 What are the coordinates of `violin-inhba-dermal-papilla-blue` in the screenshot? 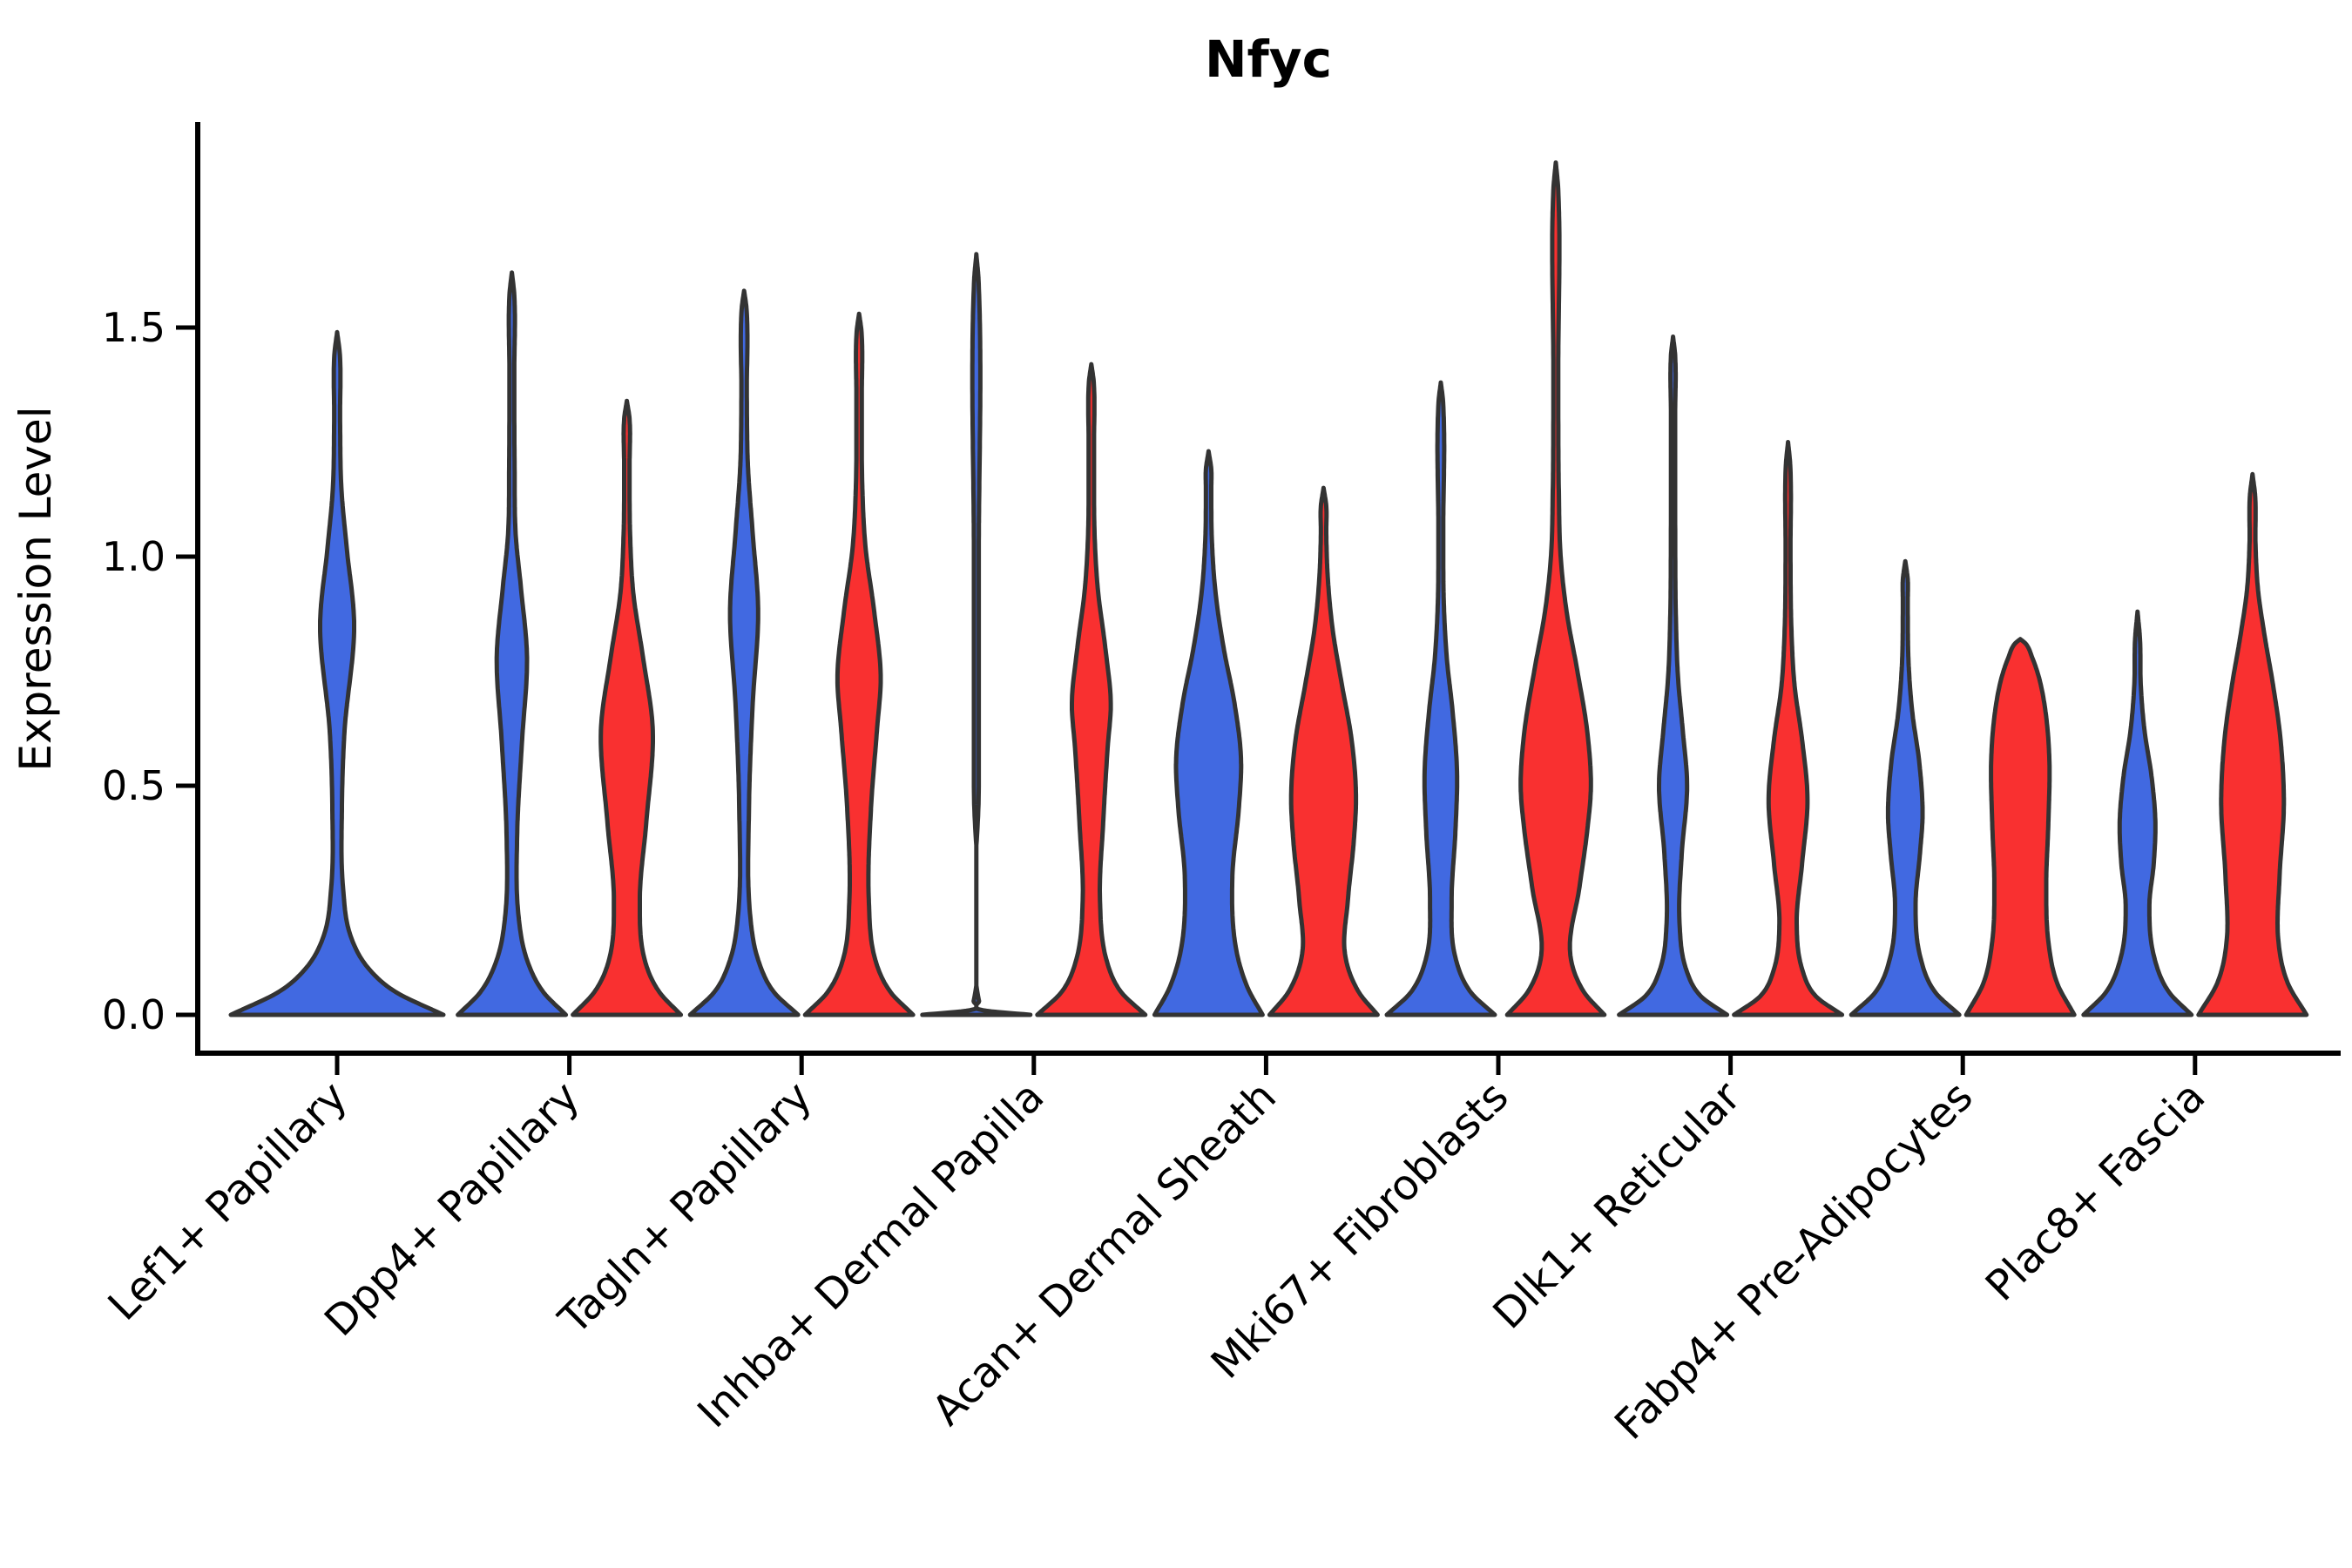 It's located at (976, 634).